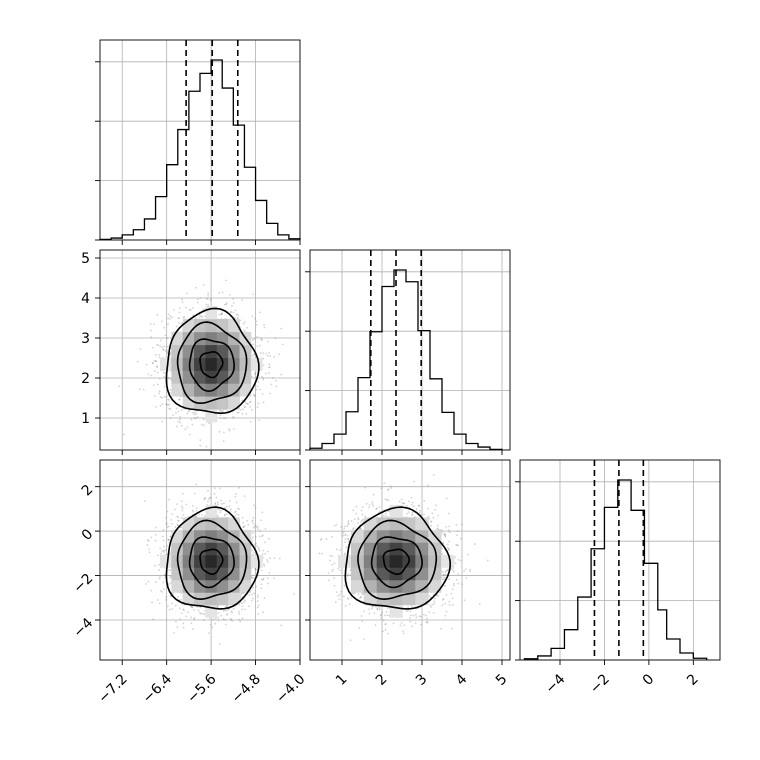 The height and width of the screenshot is (760, 760). What do you see at coordinates (200, 350) in the screenshot?
I see `density-panel-0-1-frame` at bounding box center [200, 350].